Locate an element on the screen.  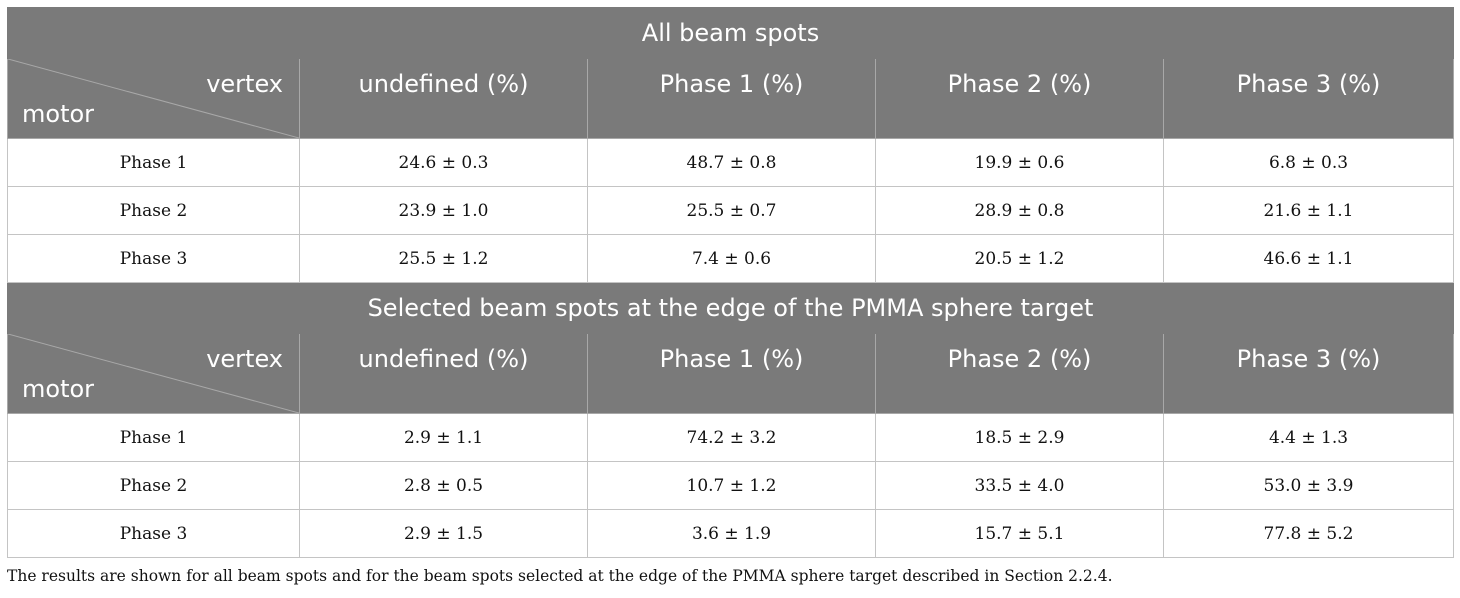
section-title: All beam spots is located at coordinates (730, 33).